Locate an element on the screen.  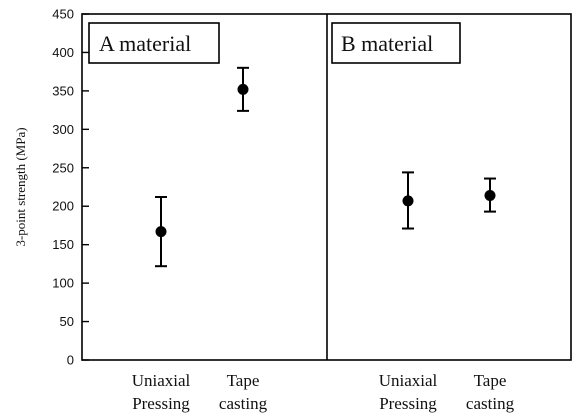
y-tick-label: 50 is located at coordinates (67, 321).